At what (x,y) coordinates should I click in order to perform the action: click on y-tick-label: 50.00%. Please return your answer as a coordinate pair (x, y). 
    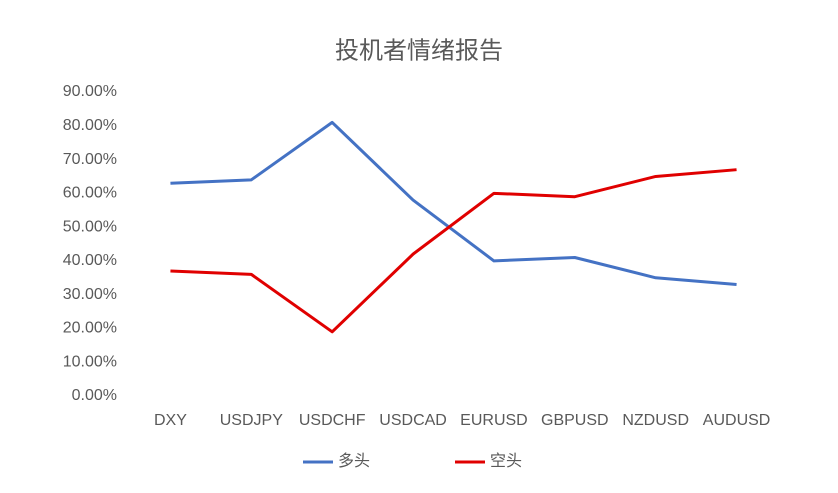
    Looking at the image, I should click on (90, 226).